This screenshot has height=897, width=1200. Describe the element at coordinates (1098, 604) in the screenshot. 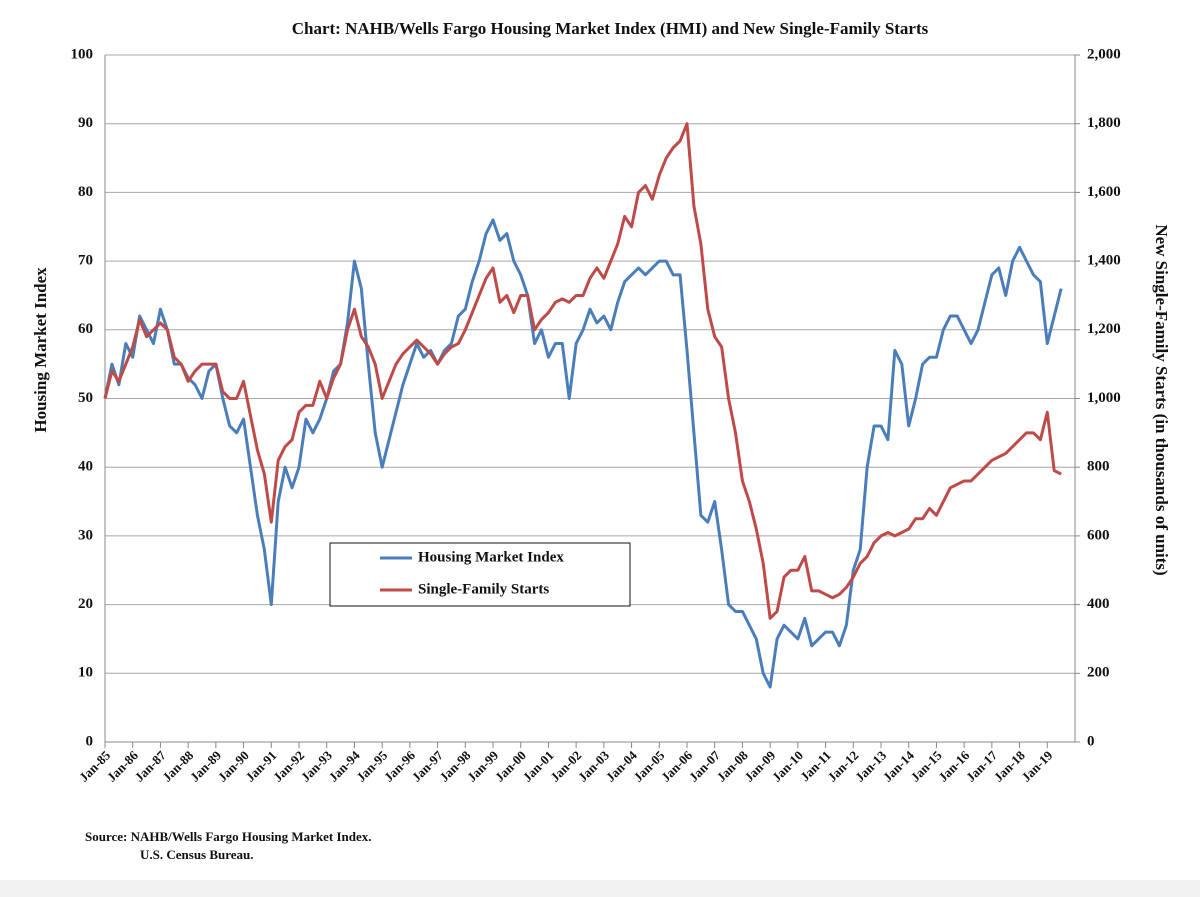

I see `y2-tick-label: 400` at that location.